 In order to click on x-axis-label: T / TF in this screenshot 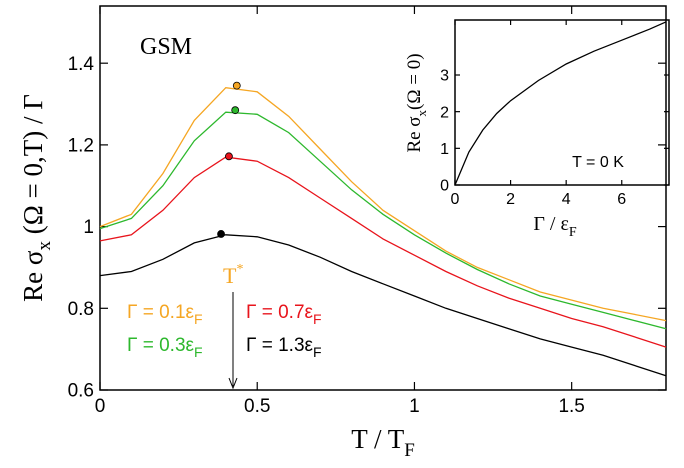, I will do `click(383, 442)`.